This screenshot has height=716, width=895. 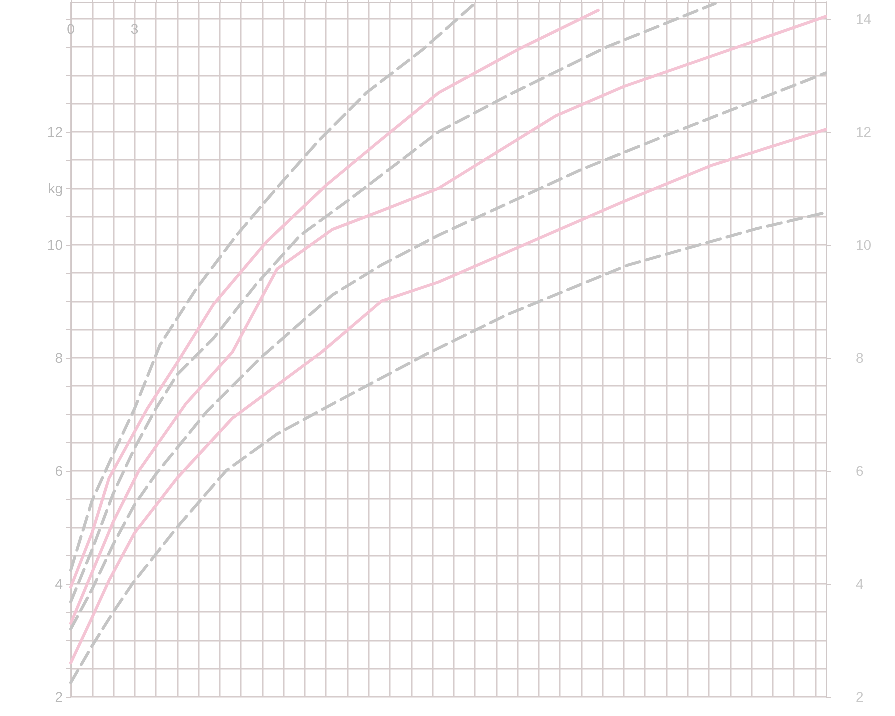 I want to click on y-tick-label: 12, so click(x=55, y=132).